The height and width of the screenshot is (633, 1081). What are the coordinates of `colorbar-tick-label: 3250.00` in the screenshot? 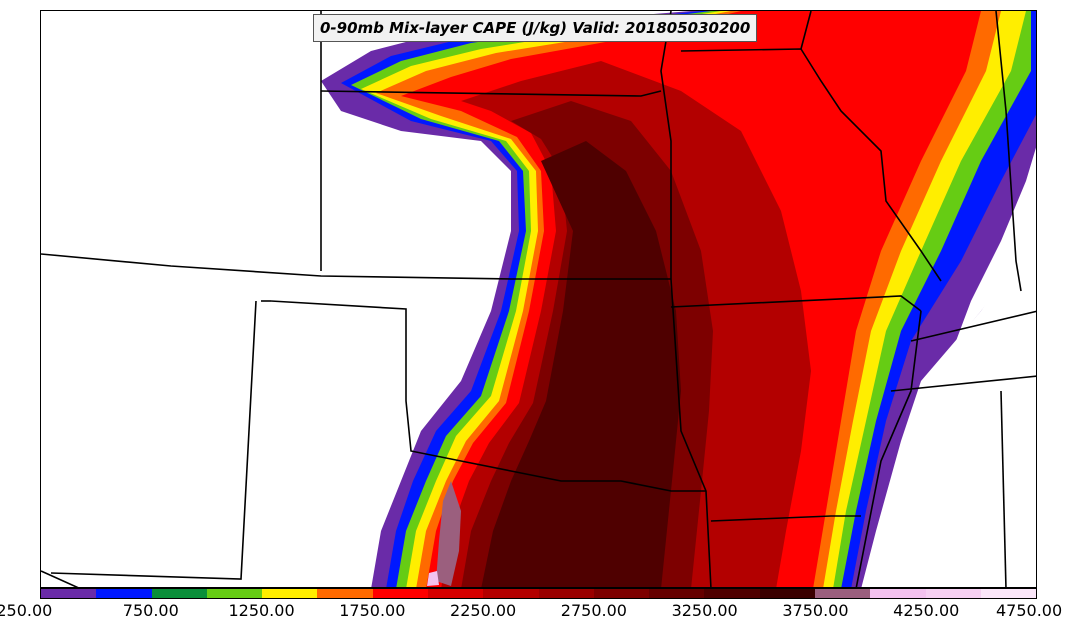 It's located at (704, 610).